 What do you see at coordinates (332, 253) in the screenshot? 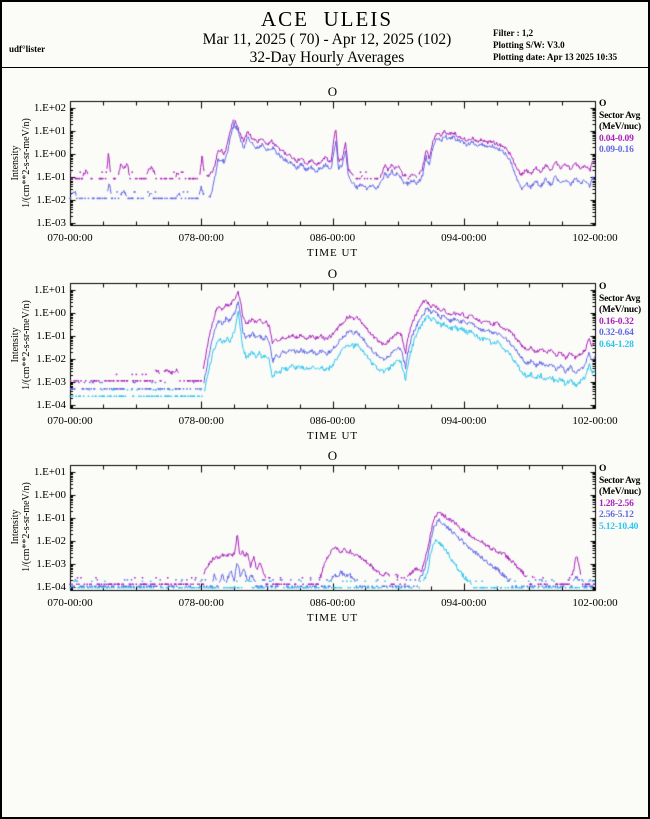
I see `panel1-x-axis-title: TIME UT` at bounding box center [332, 253].